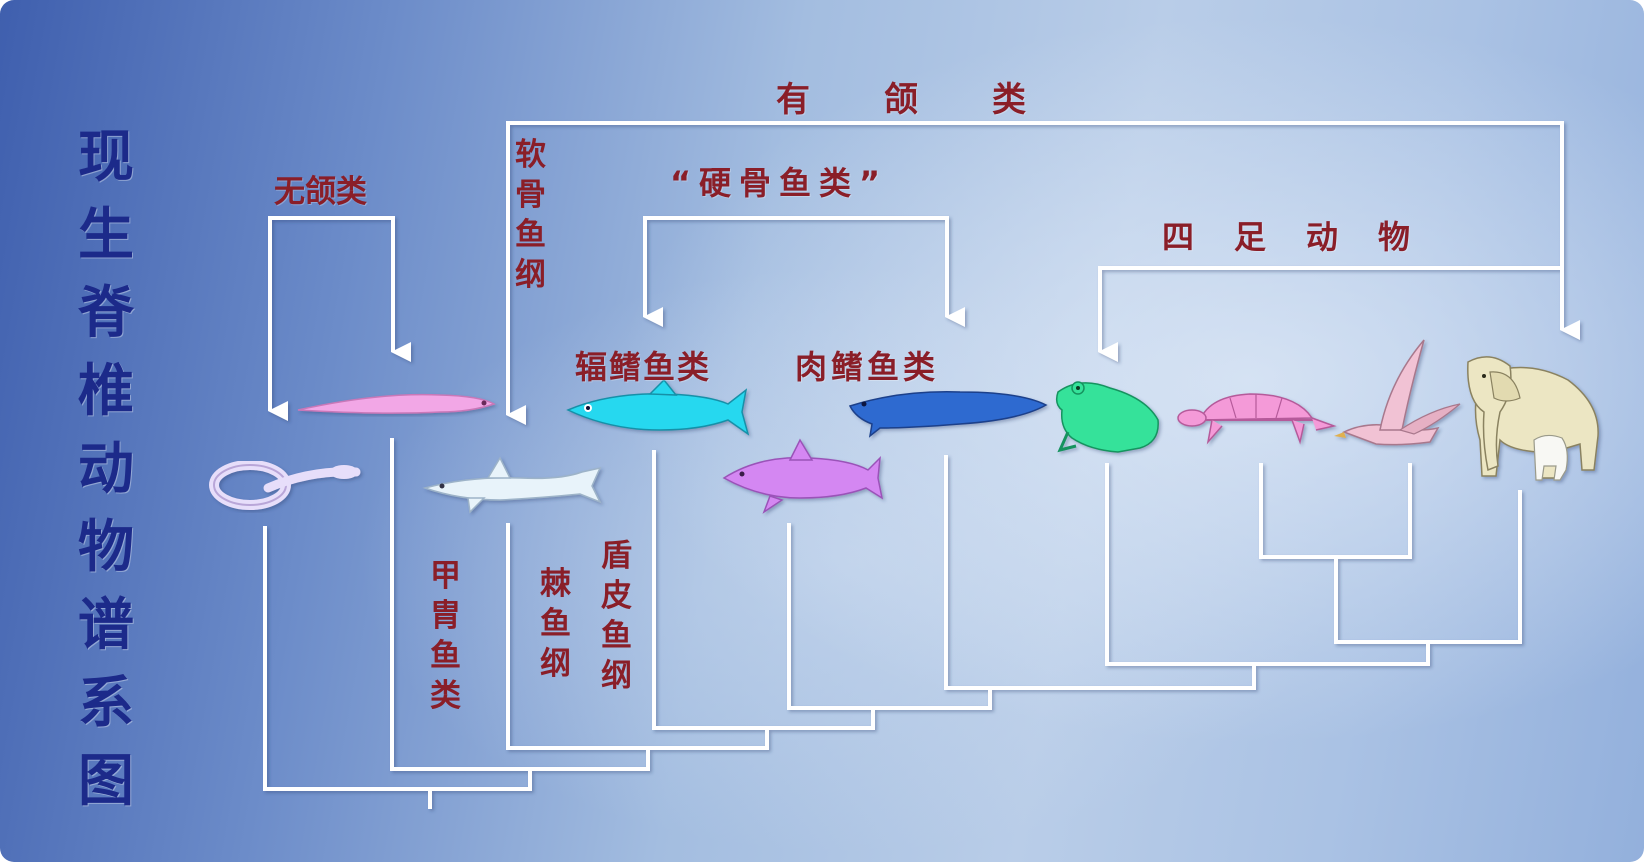  What do you see at coordinates (803, 476) in the screenshot?
I see `coelacanth-illustration` at bounding box center [803, 476].